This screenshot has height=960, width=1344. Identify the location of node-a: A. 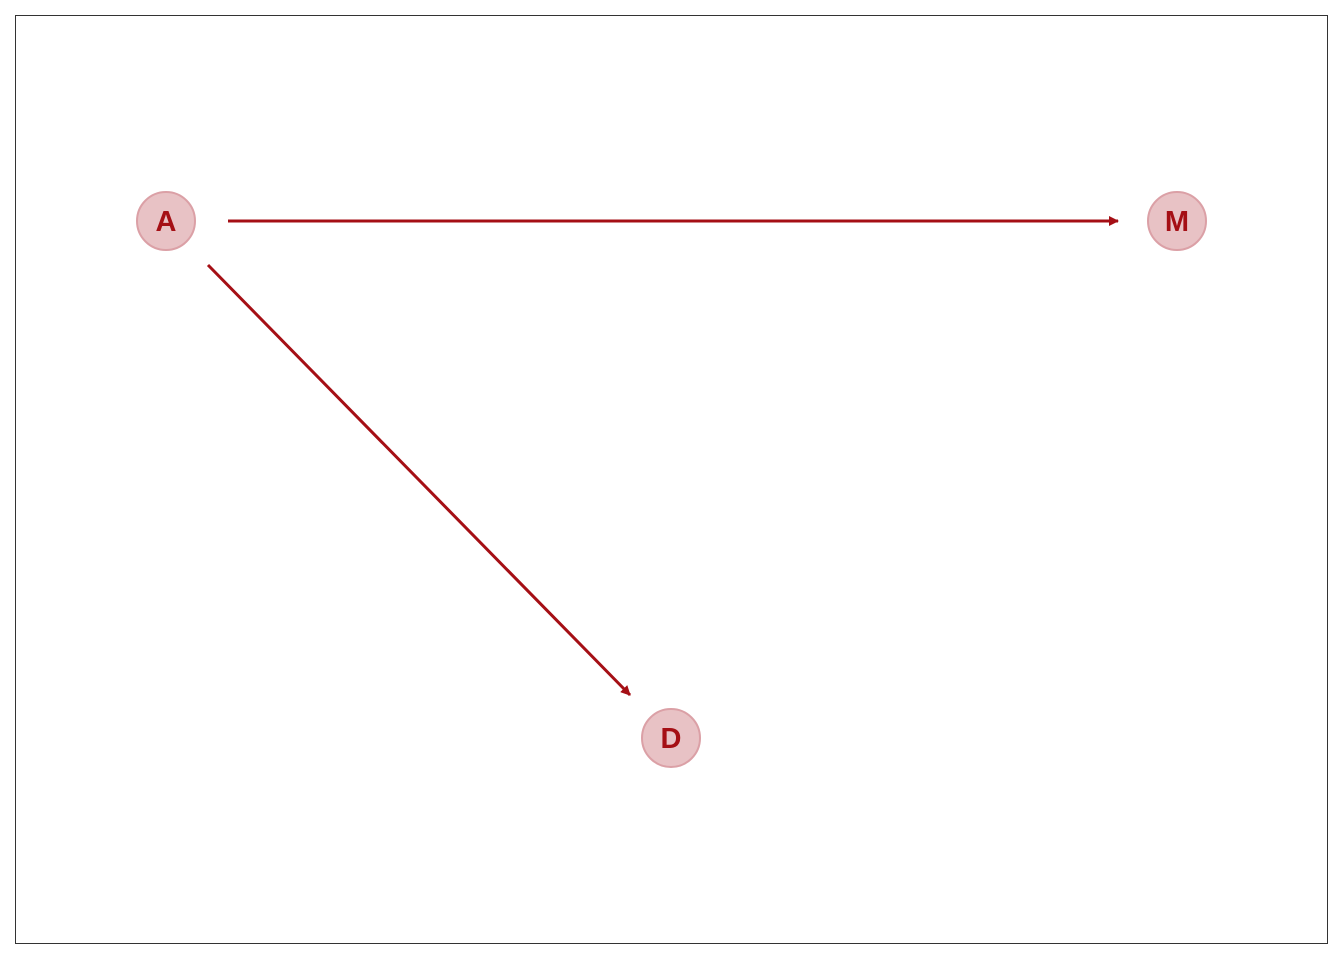
(166, 221).